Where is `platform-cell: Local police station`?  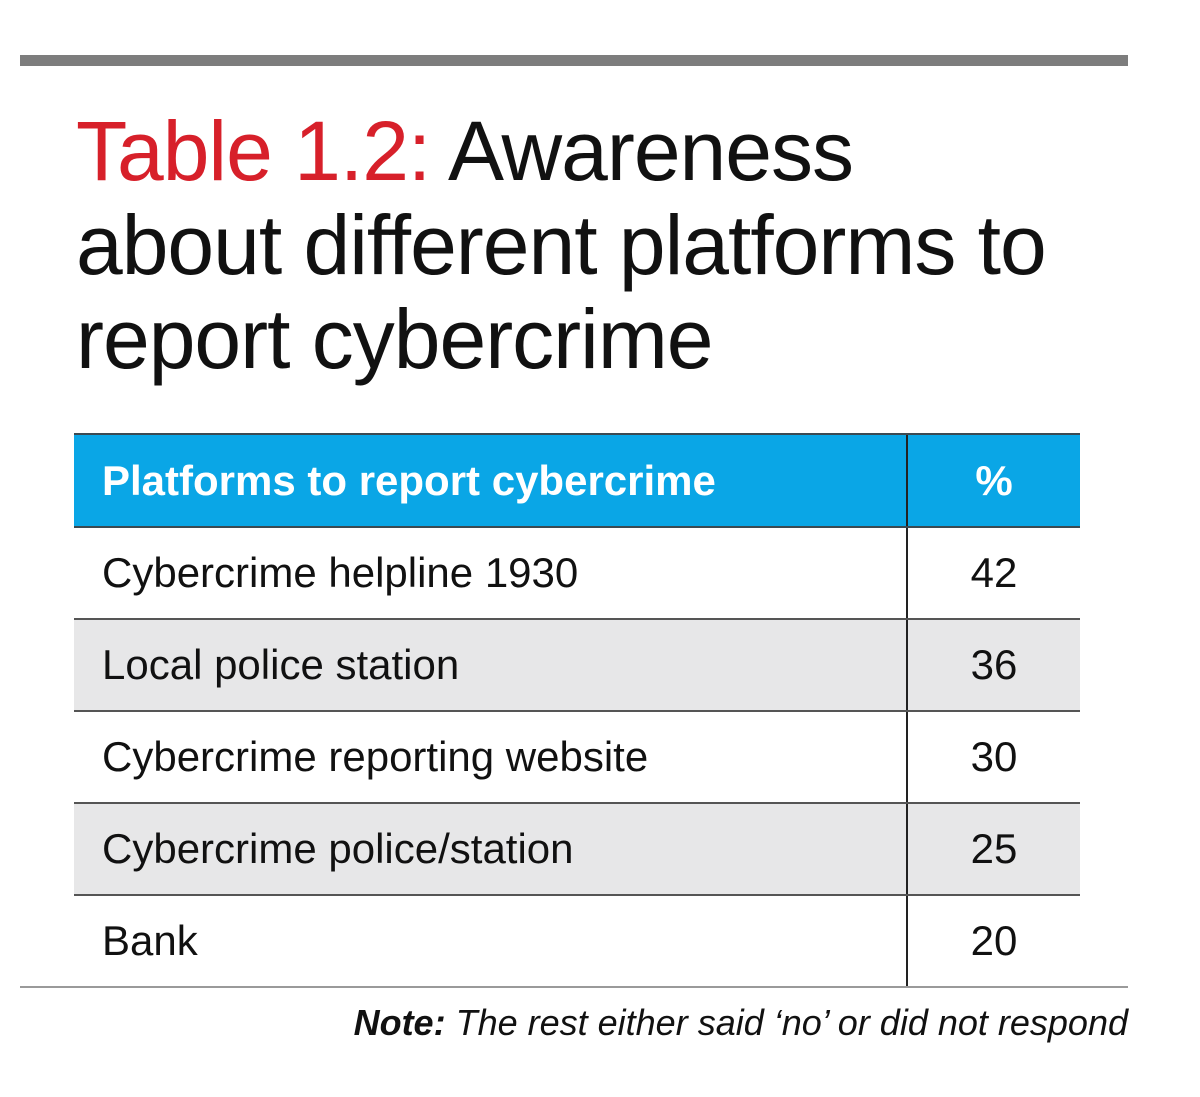
platform-cell: Local police station is located at coordinates (490, 665).